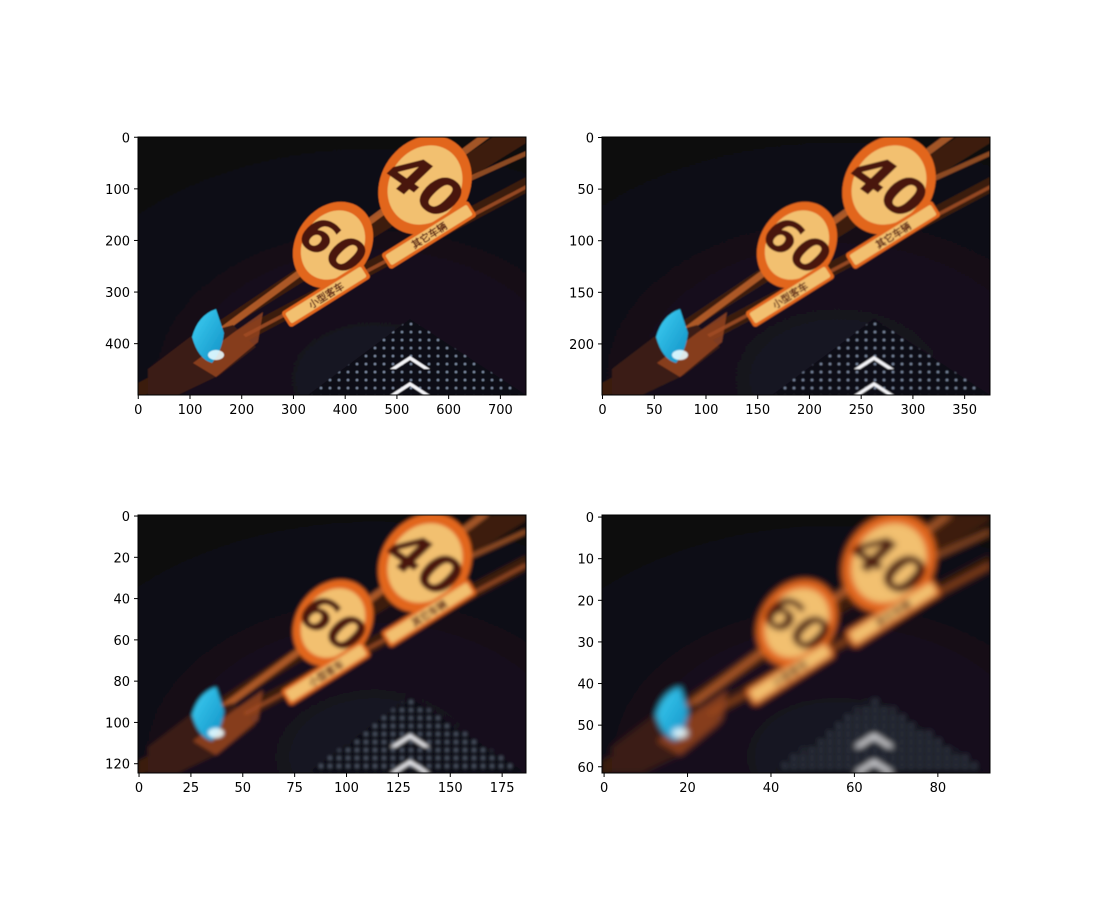  What do you see at coordinates (893, 613) in the screenshot?
I see `vehicle-type-plate: 其它车辆` at bounding box center [893, 613].